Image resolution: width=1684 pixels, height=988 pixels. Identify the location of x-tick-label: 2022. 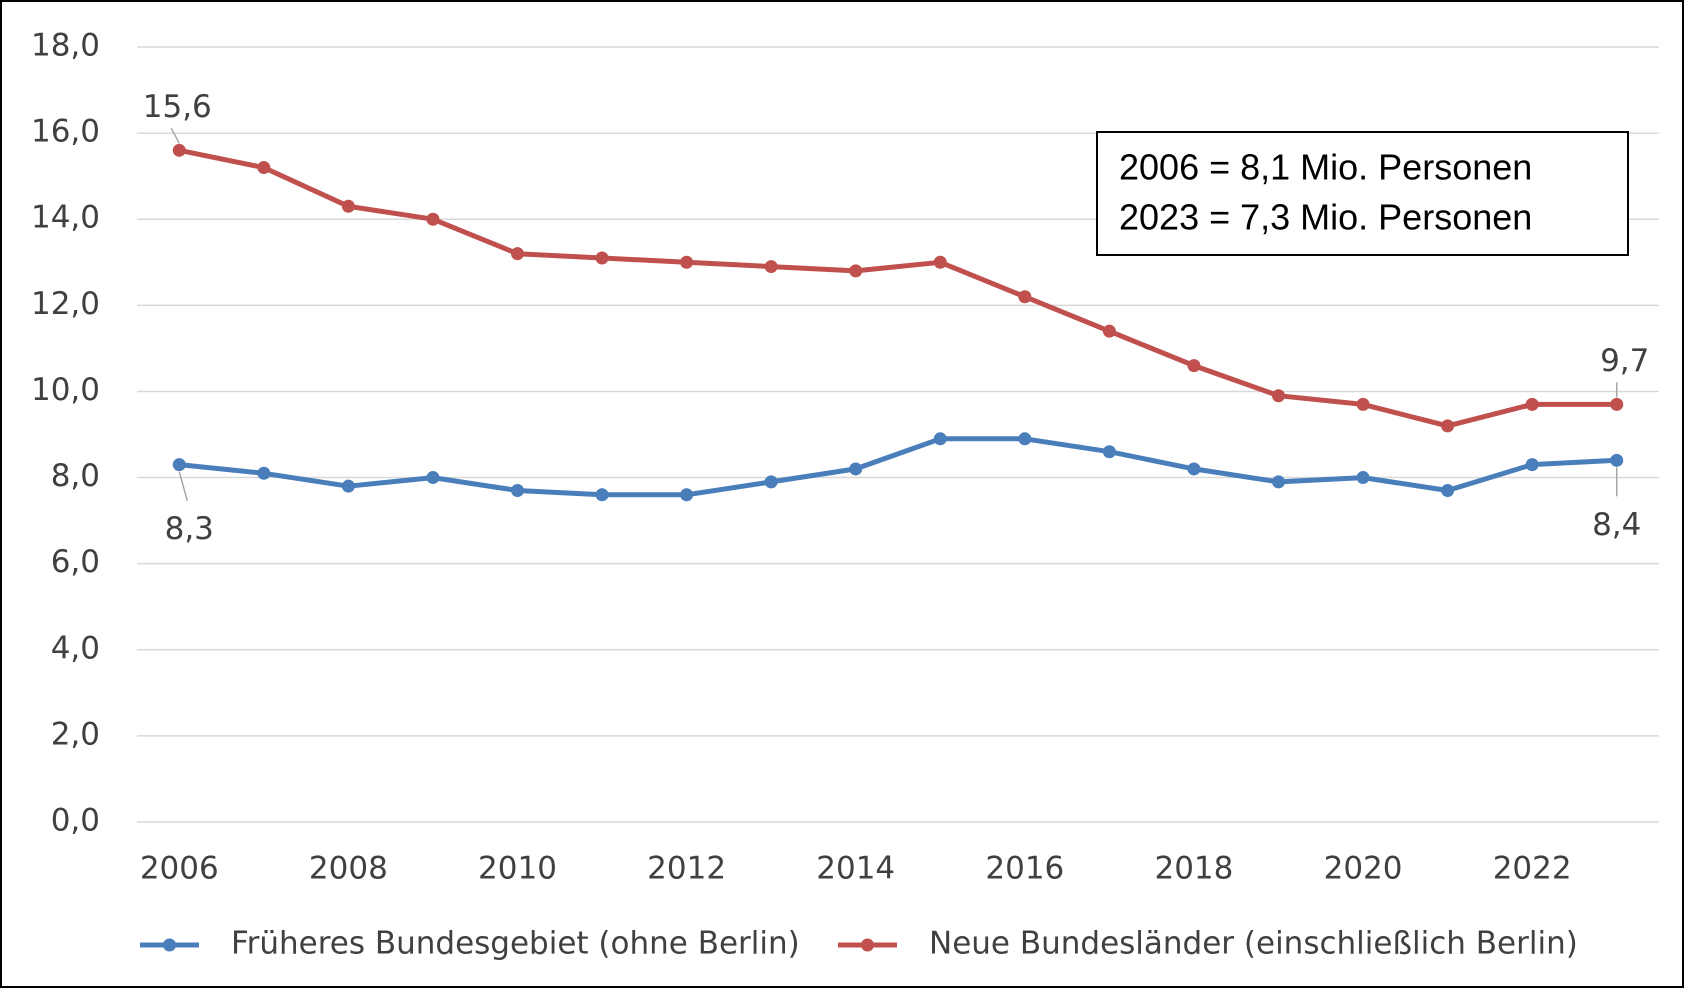
(1532, 869).